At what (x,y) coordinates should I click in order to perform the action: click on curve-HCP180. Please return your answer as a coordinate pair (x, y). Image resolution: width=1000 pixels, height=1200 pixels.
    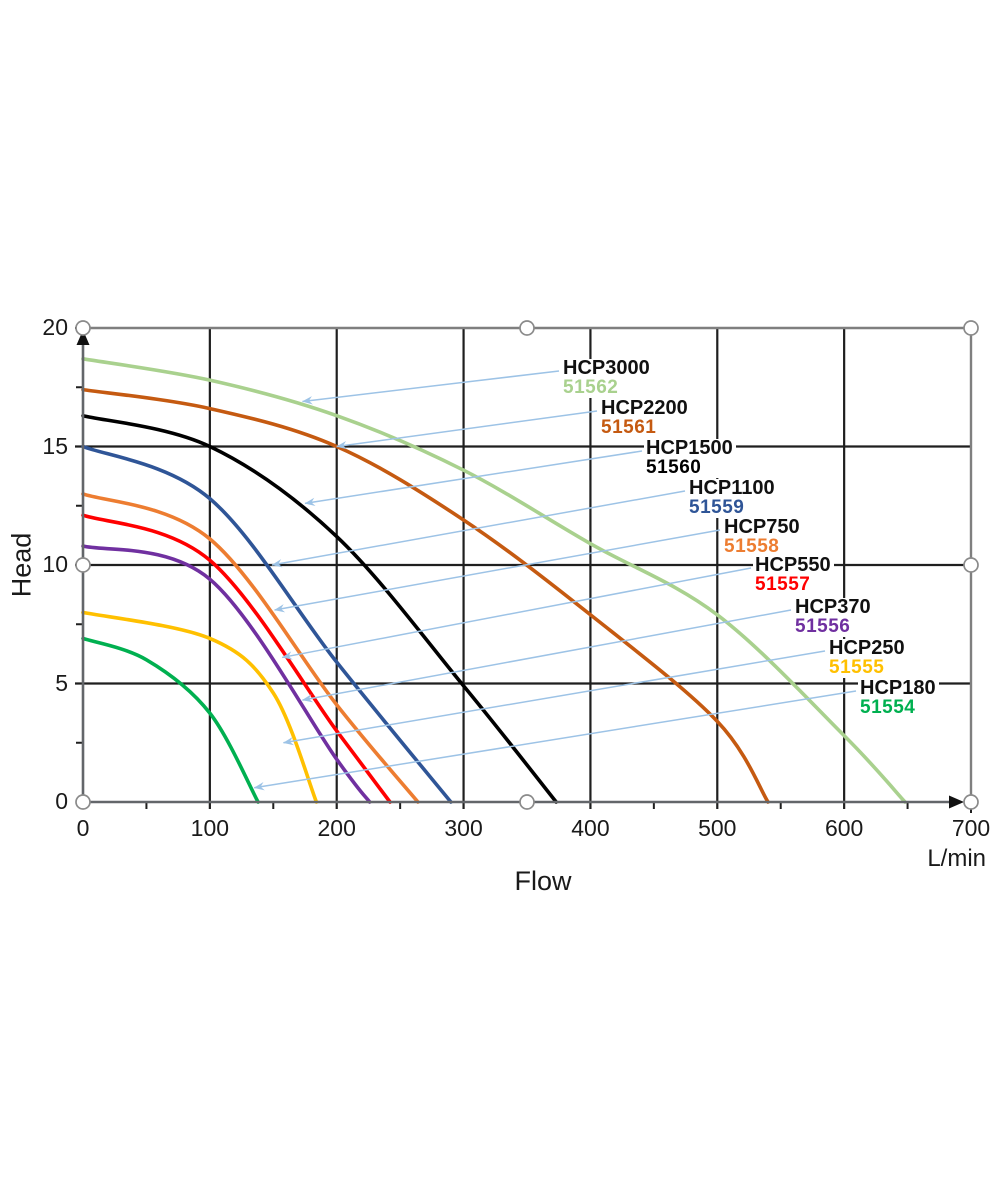
    Looking at the image, I should click on (170, 720).